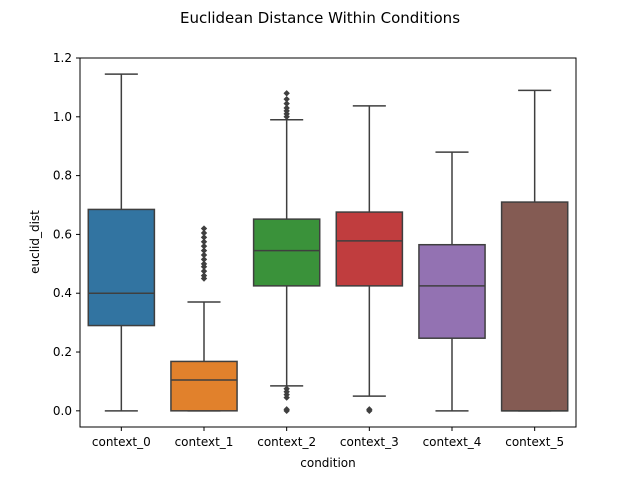 Image resolution: width=640 pixels, height=480 pixels. Describe the element at coordinates (121, 442) in the screenshot. I see `x-tick-label: context_0` at that location.